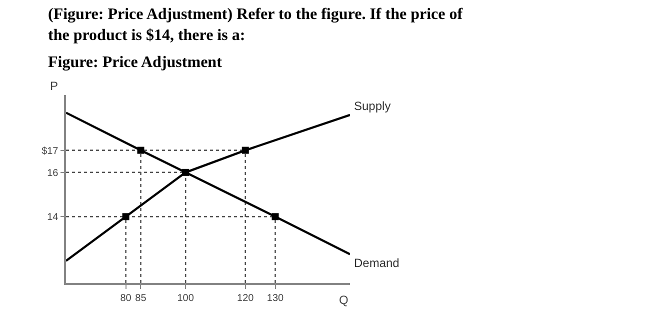 Image resolution: width=650 pixels, height=316 pixels. What do you see at coordinates (245, 298) in the screenshot?
I see `x-tick-label: 120` at bounding box center [245, 298].